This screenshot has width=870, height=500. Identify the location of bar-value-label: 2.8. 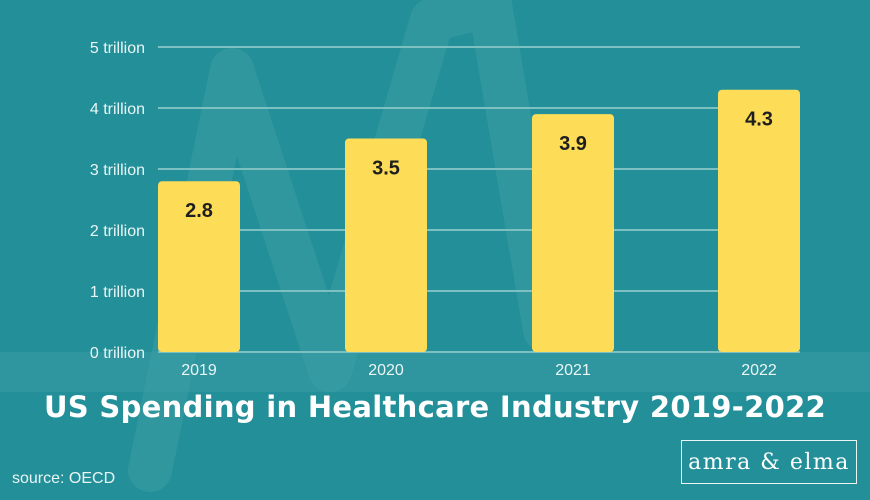
(199, 211).